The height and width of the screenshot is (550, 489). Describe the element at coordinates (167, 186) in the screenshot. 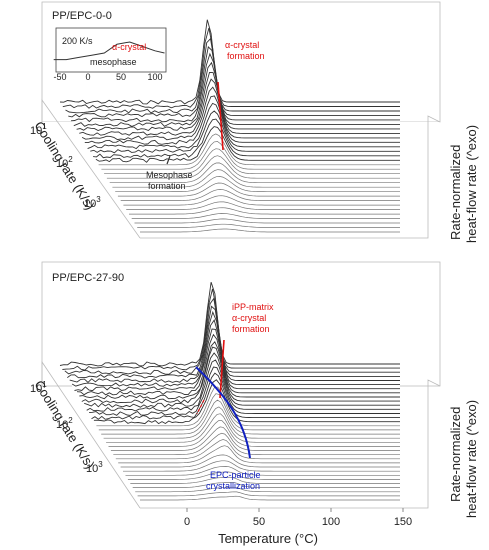

I see `meso-annotation-line2: formation` at that location.